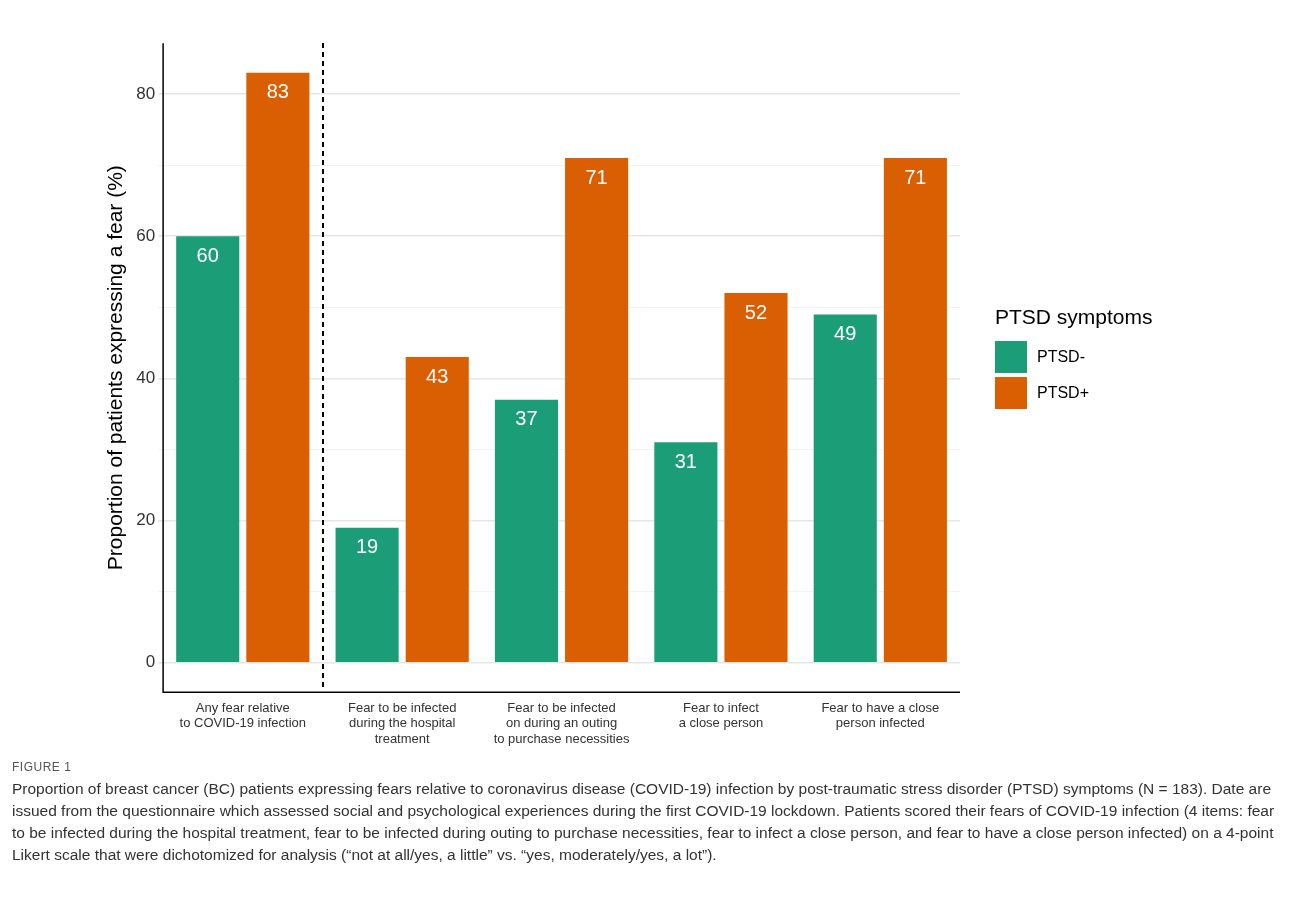  I want to click on data-label: 49, so click(845, 332).